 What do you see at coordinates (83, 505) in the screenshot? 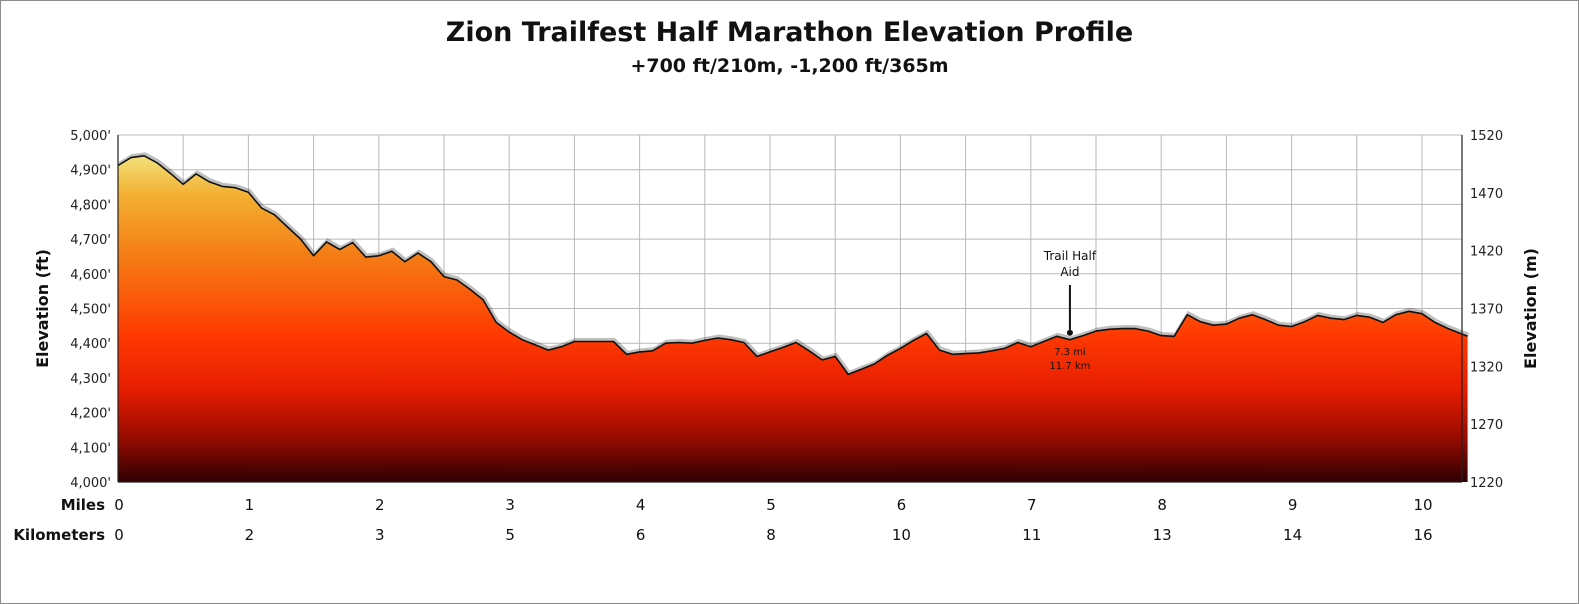
I see `x-row-label: Miles` at bounding box center [83, 505].